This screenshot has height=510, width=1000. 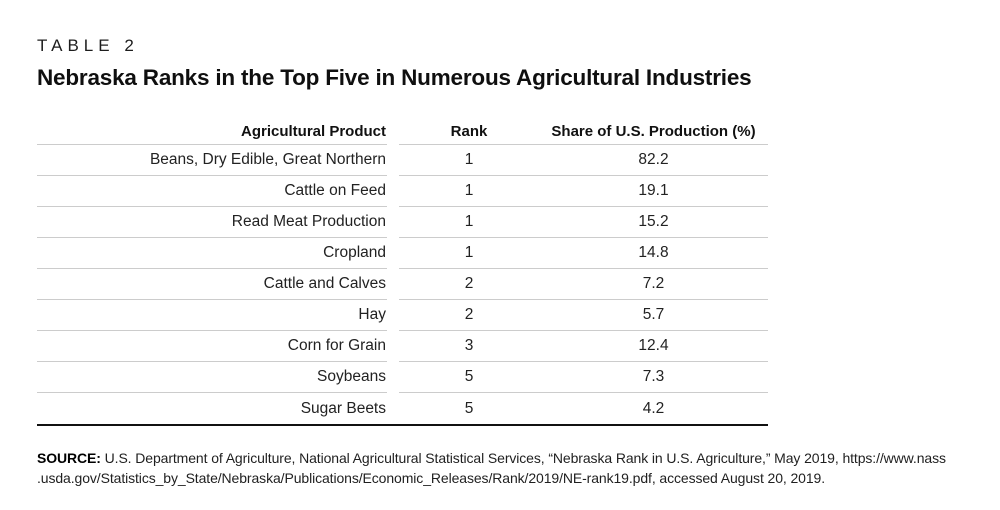 I want to click on table-row: Beans, Dry Edible, Great Northern 1 82.2, so click(x=402, y=160).